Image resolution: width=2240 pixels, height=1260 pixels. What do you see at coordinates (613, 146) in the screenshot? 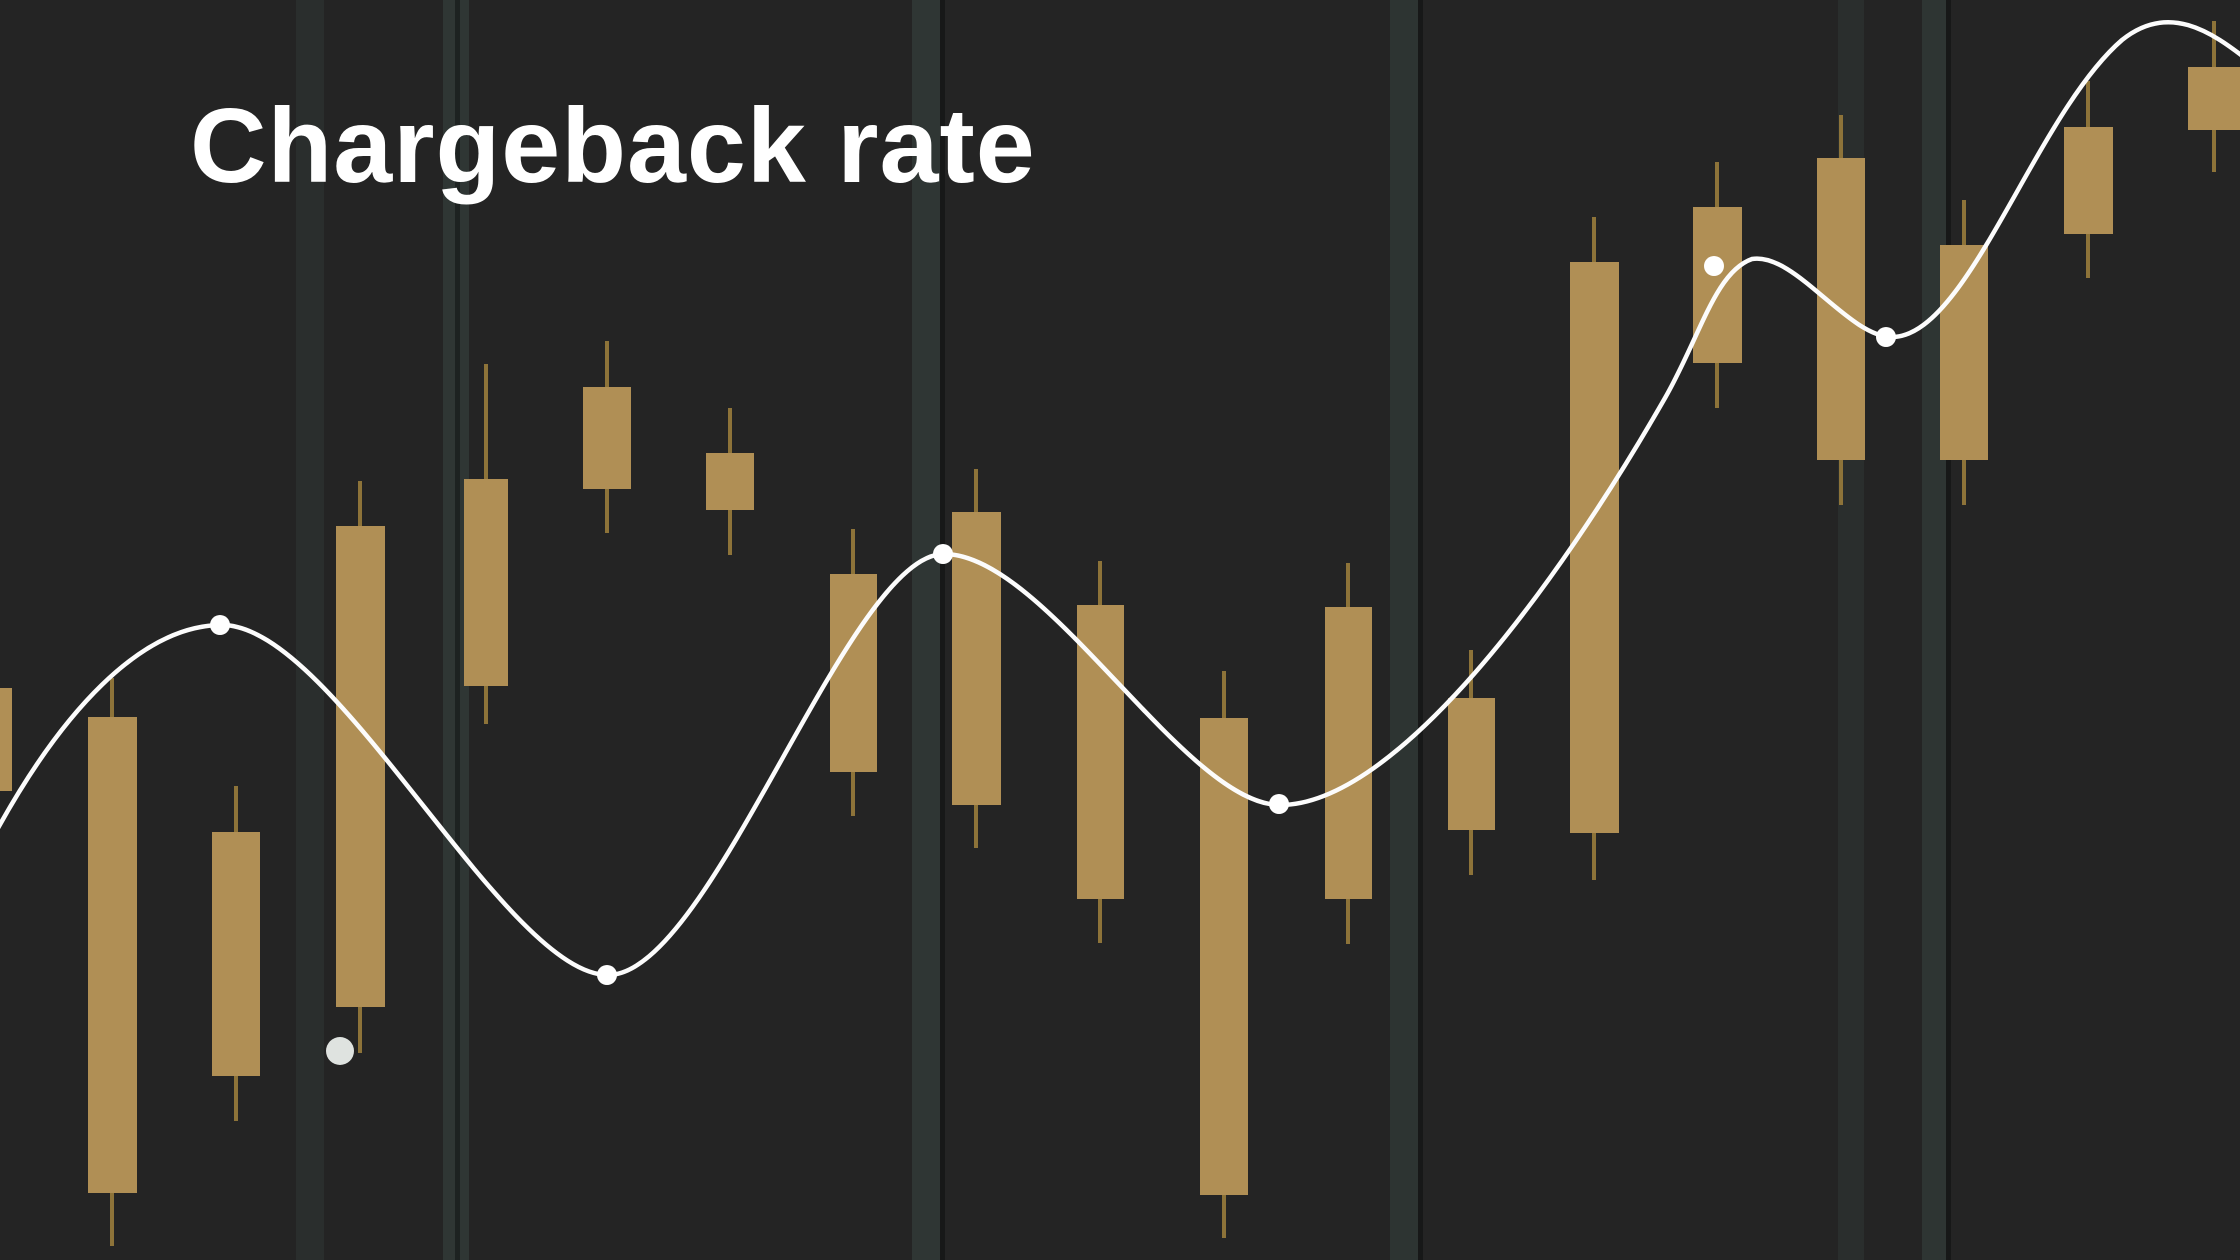
I see `page-title: Chargeback rate` at bounding box center [613, 146].